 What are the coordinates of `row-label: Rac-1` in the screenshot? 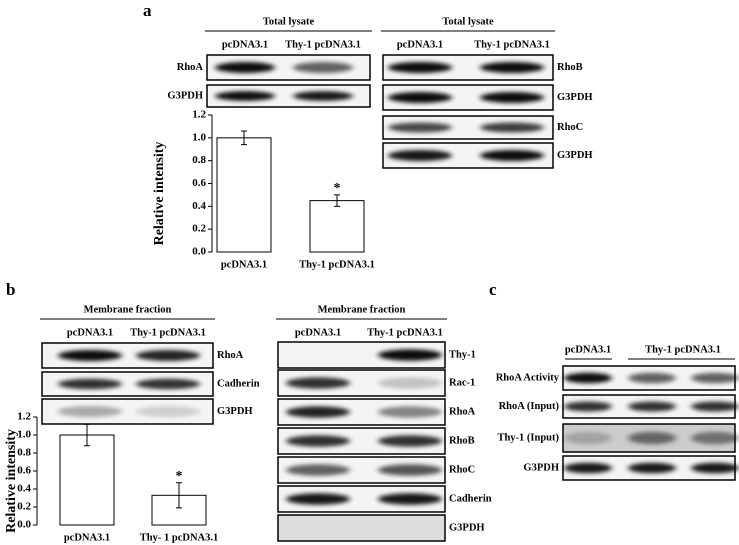 It's located at (462, 382).